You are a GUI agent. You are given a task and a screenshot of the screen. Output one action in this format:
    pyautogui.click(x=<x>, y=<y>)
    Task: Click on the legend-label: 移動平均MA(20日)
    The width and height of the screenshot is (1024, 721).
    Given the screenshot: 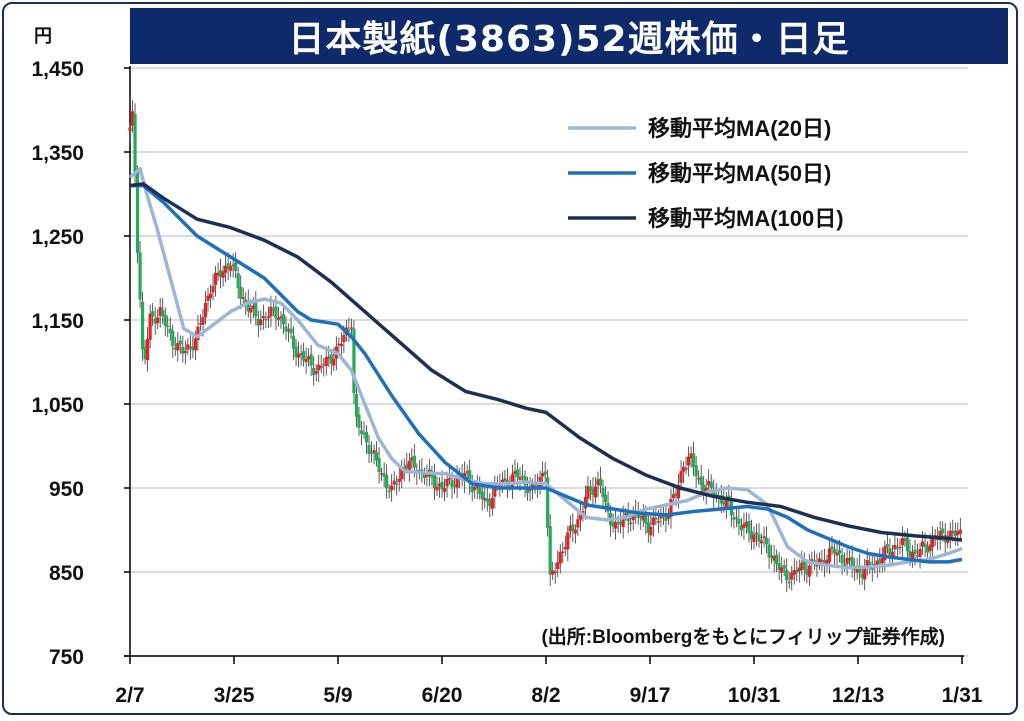 What is the action you would take?
    pyautogui.click(x=739, y=128)
    